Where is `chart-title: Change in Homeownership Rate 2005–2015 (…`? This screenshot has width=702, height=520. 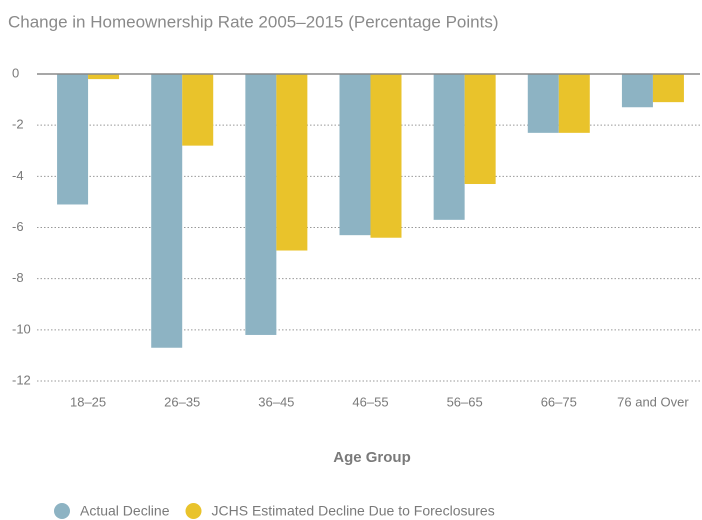
chart-title: Change in Homeownership Rate 2005–2015 (… is located at coordinates (253, 21).